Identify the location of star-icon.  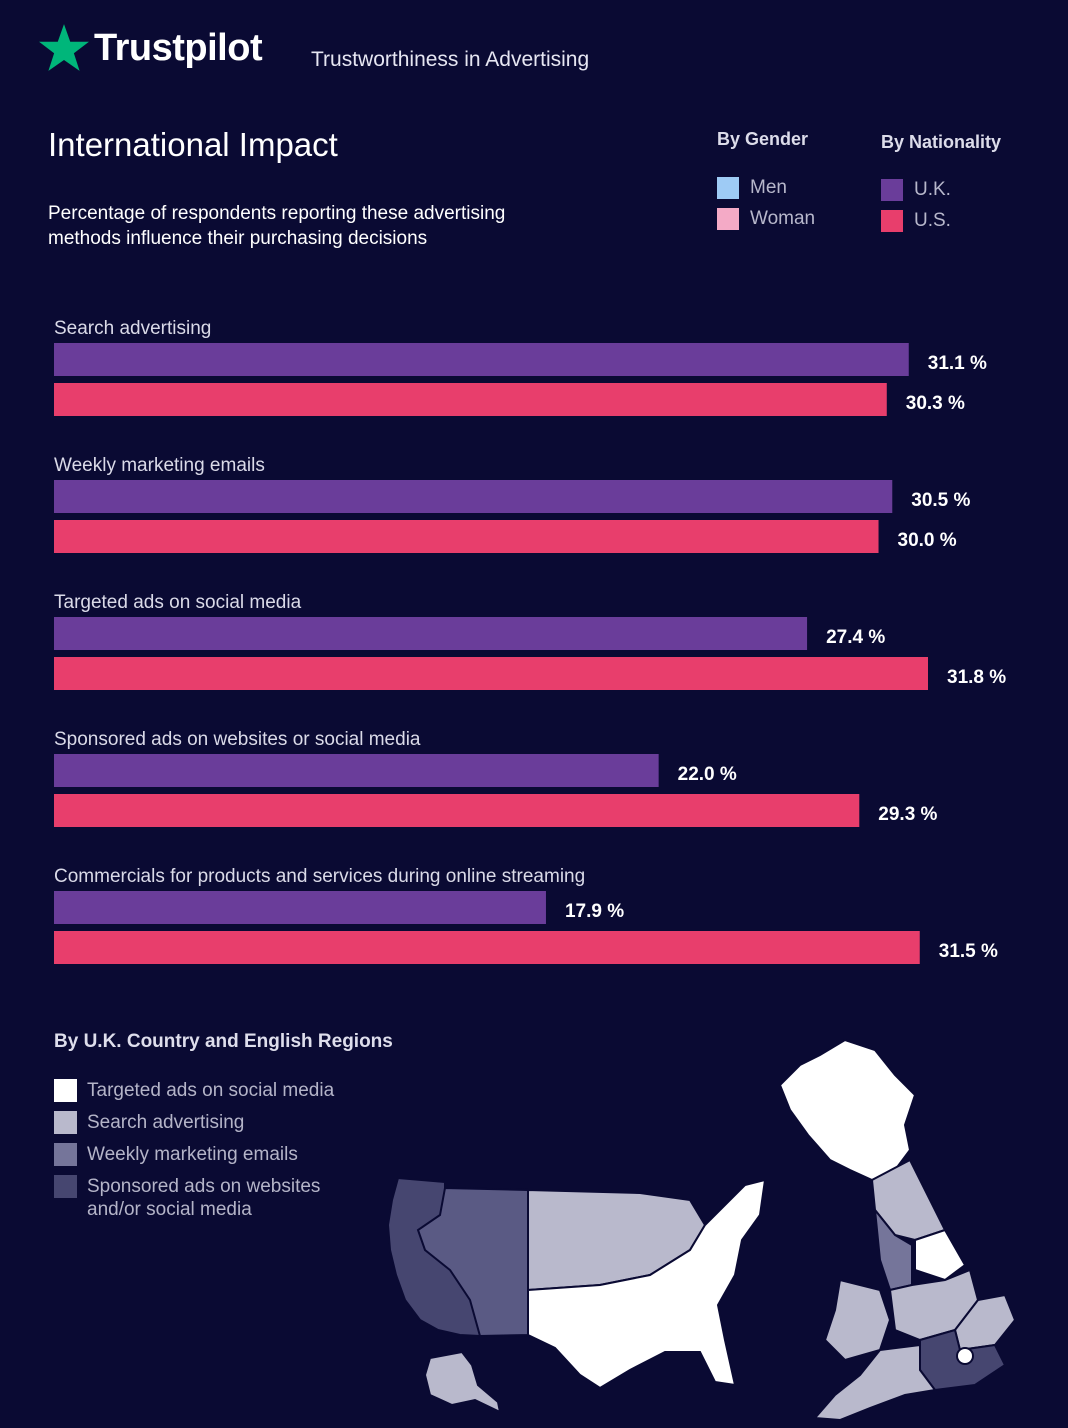
(64, 47).